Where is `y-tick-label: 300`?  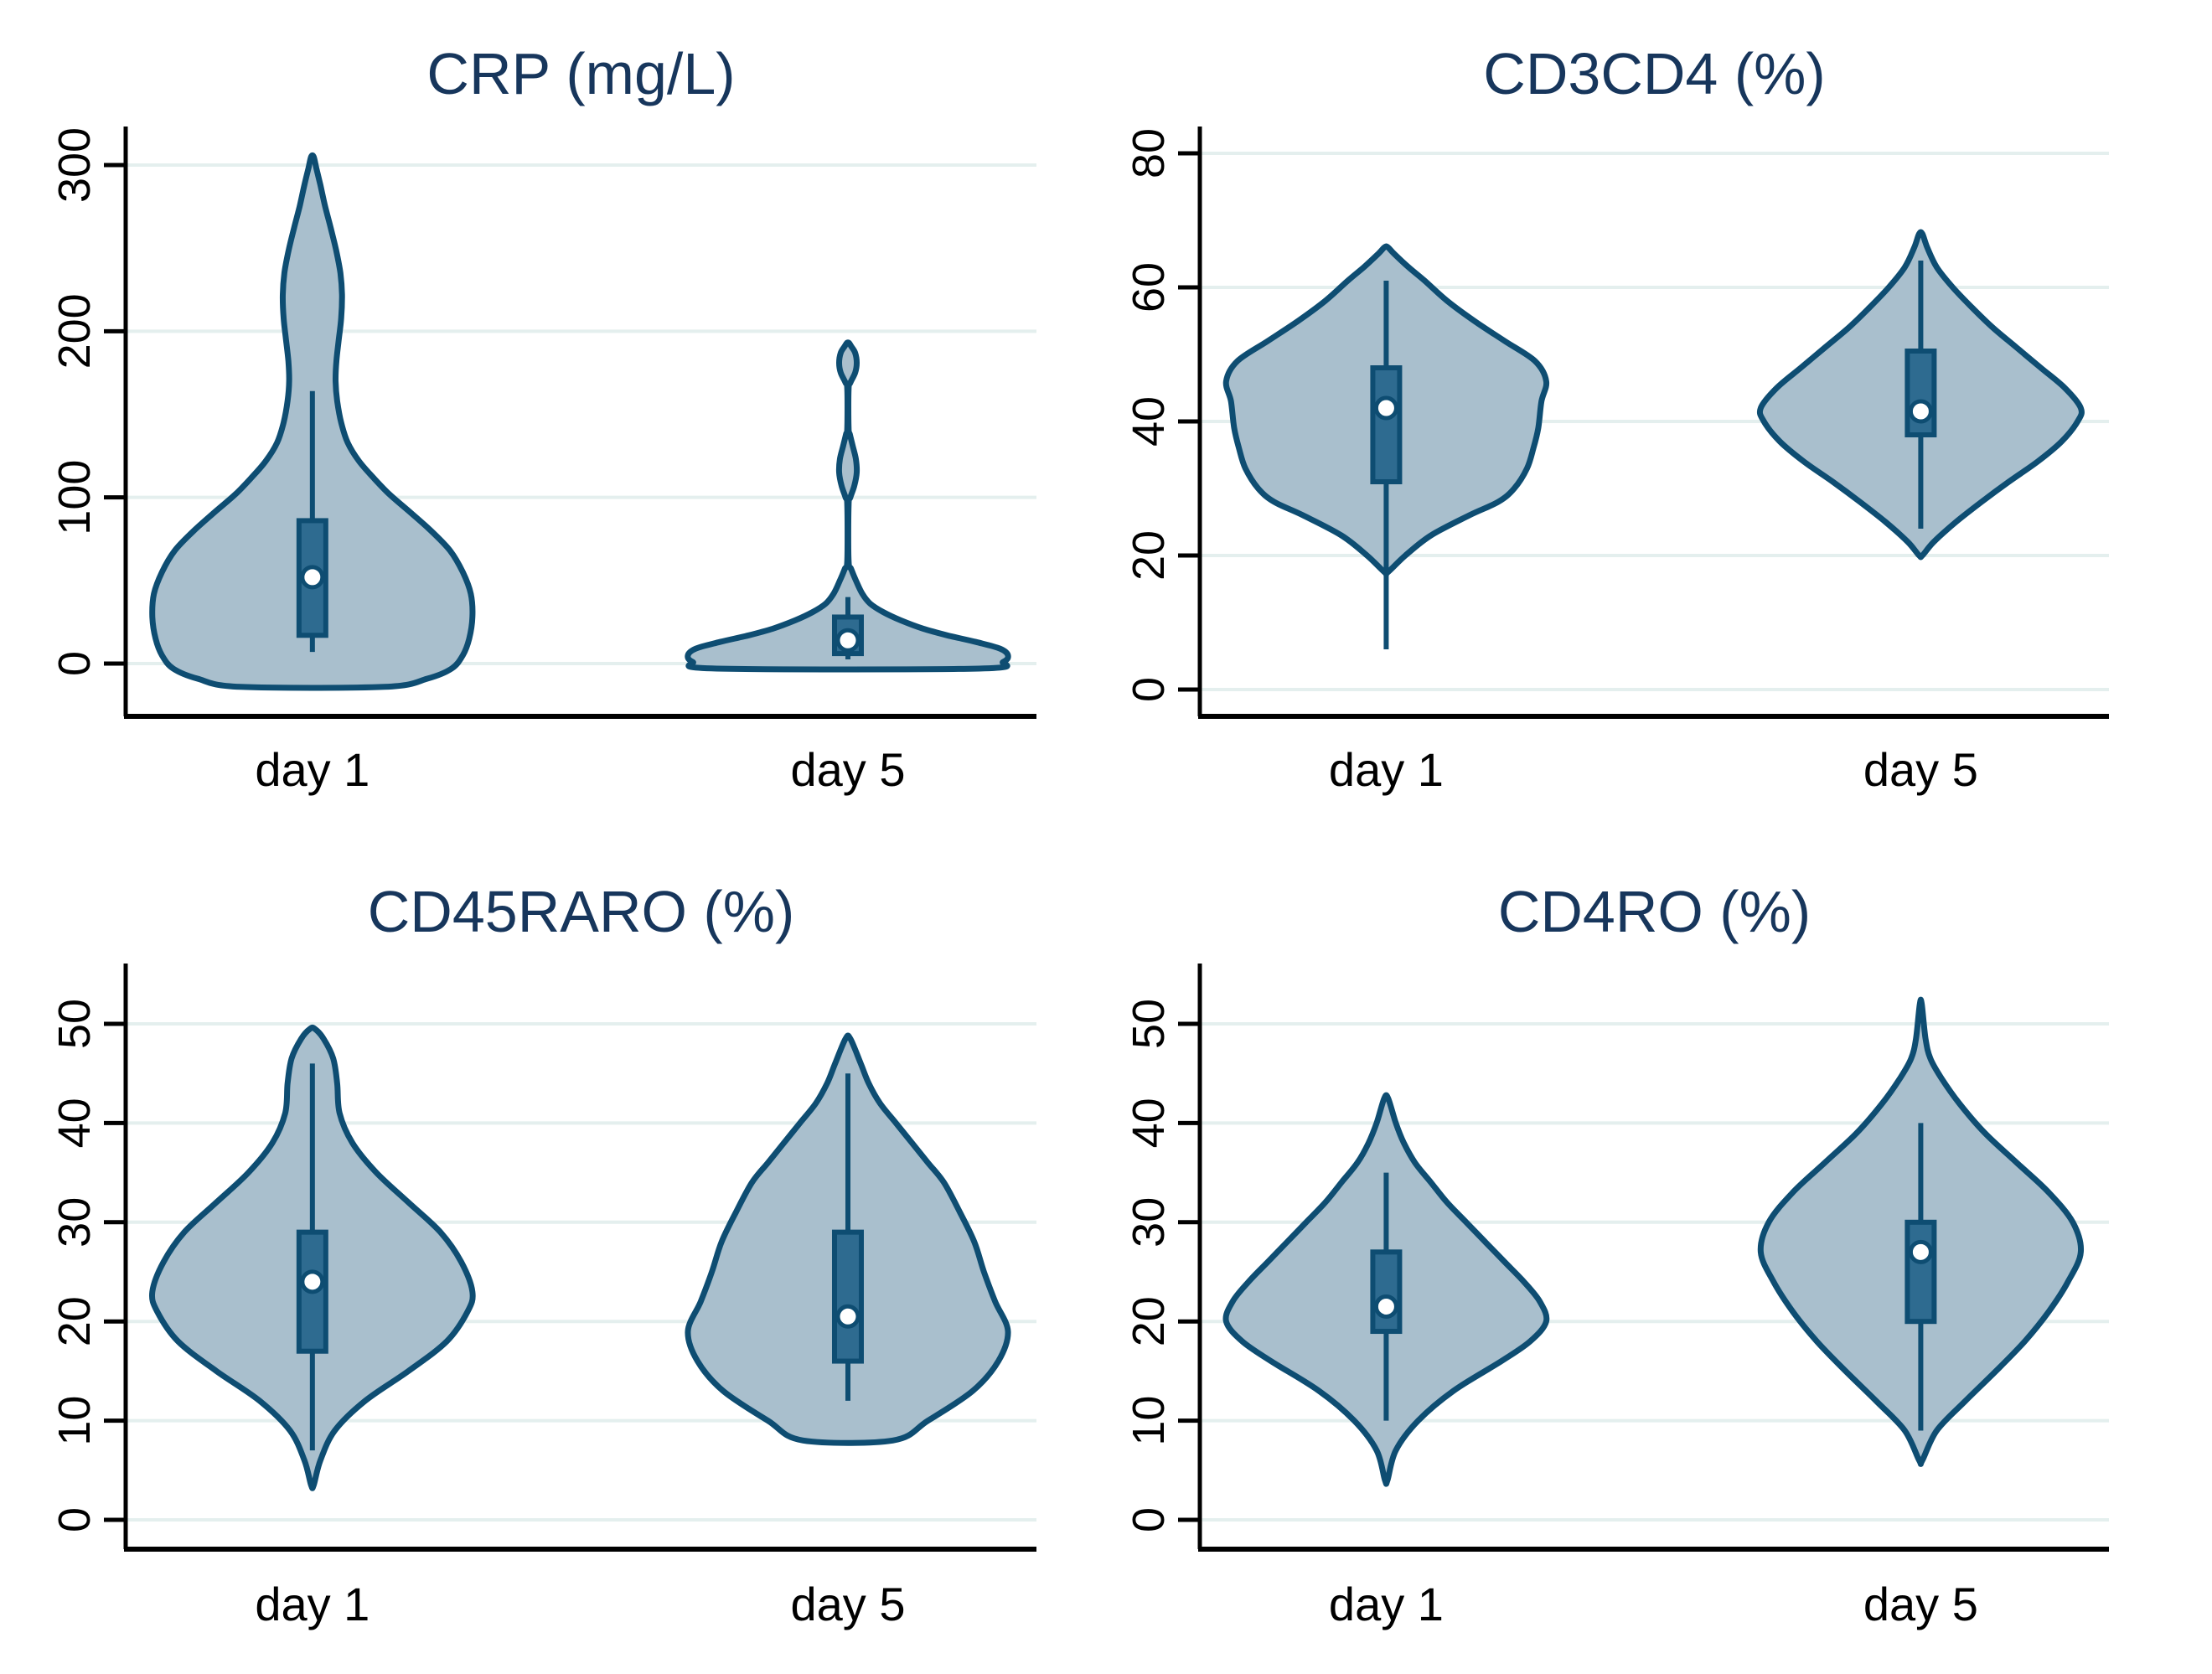 y-tick-label: 300 is located at coordinates (74, 165).